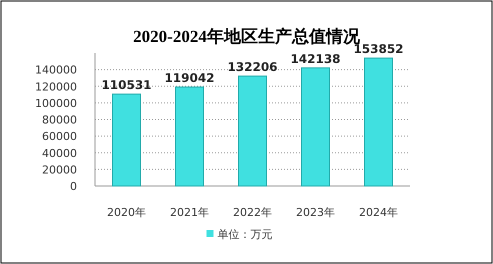  Describe the element at coordinates (252, 212) in the screenshot. I see `x-tick-label: 2022年` at that location.